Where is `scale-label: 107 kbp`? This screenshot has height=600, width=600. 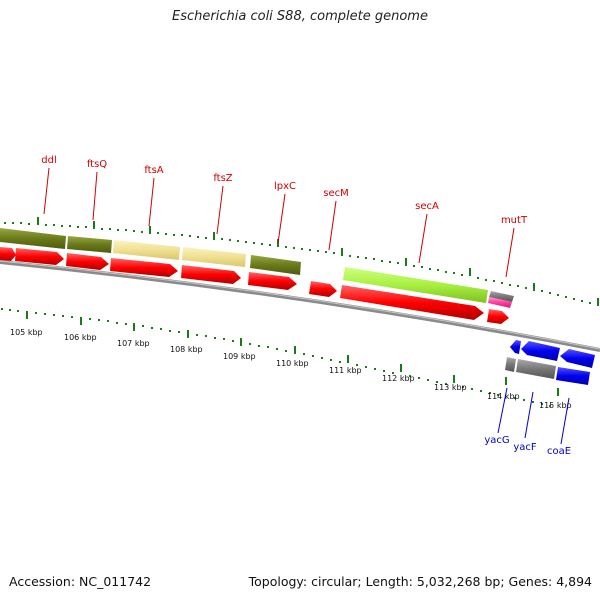
scale-label: 107 kbp is located at coordinates (133, 343).